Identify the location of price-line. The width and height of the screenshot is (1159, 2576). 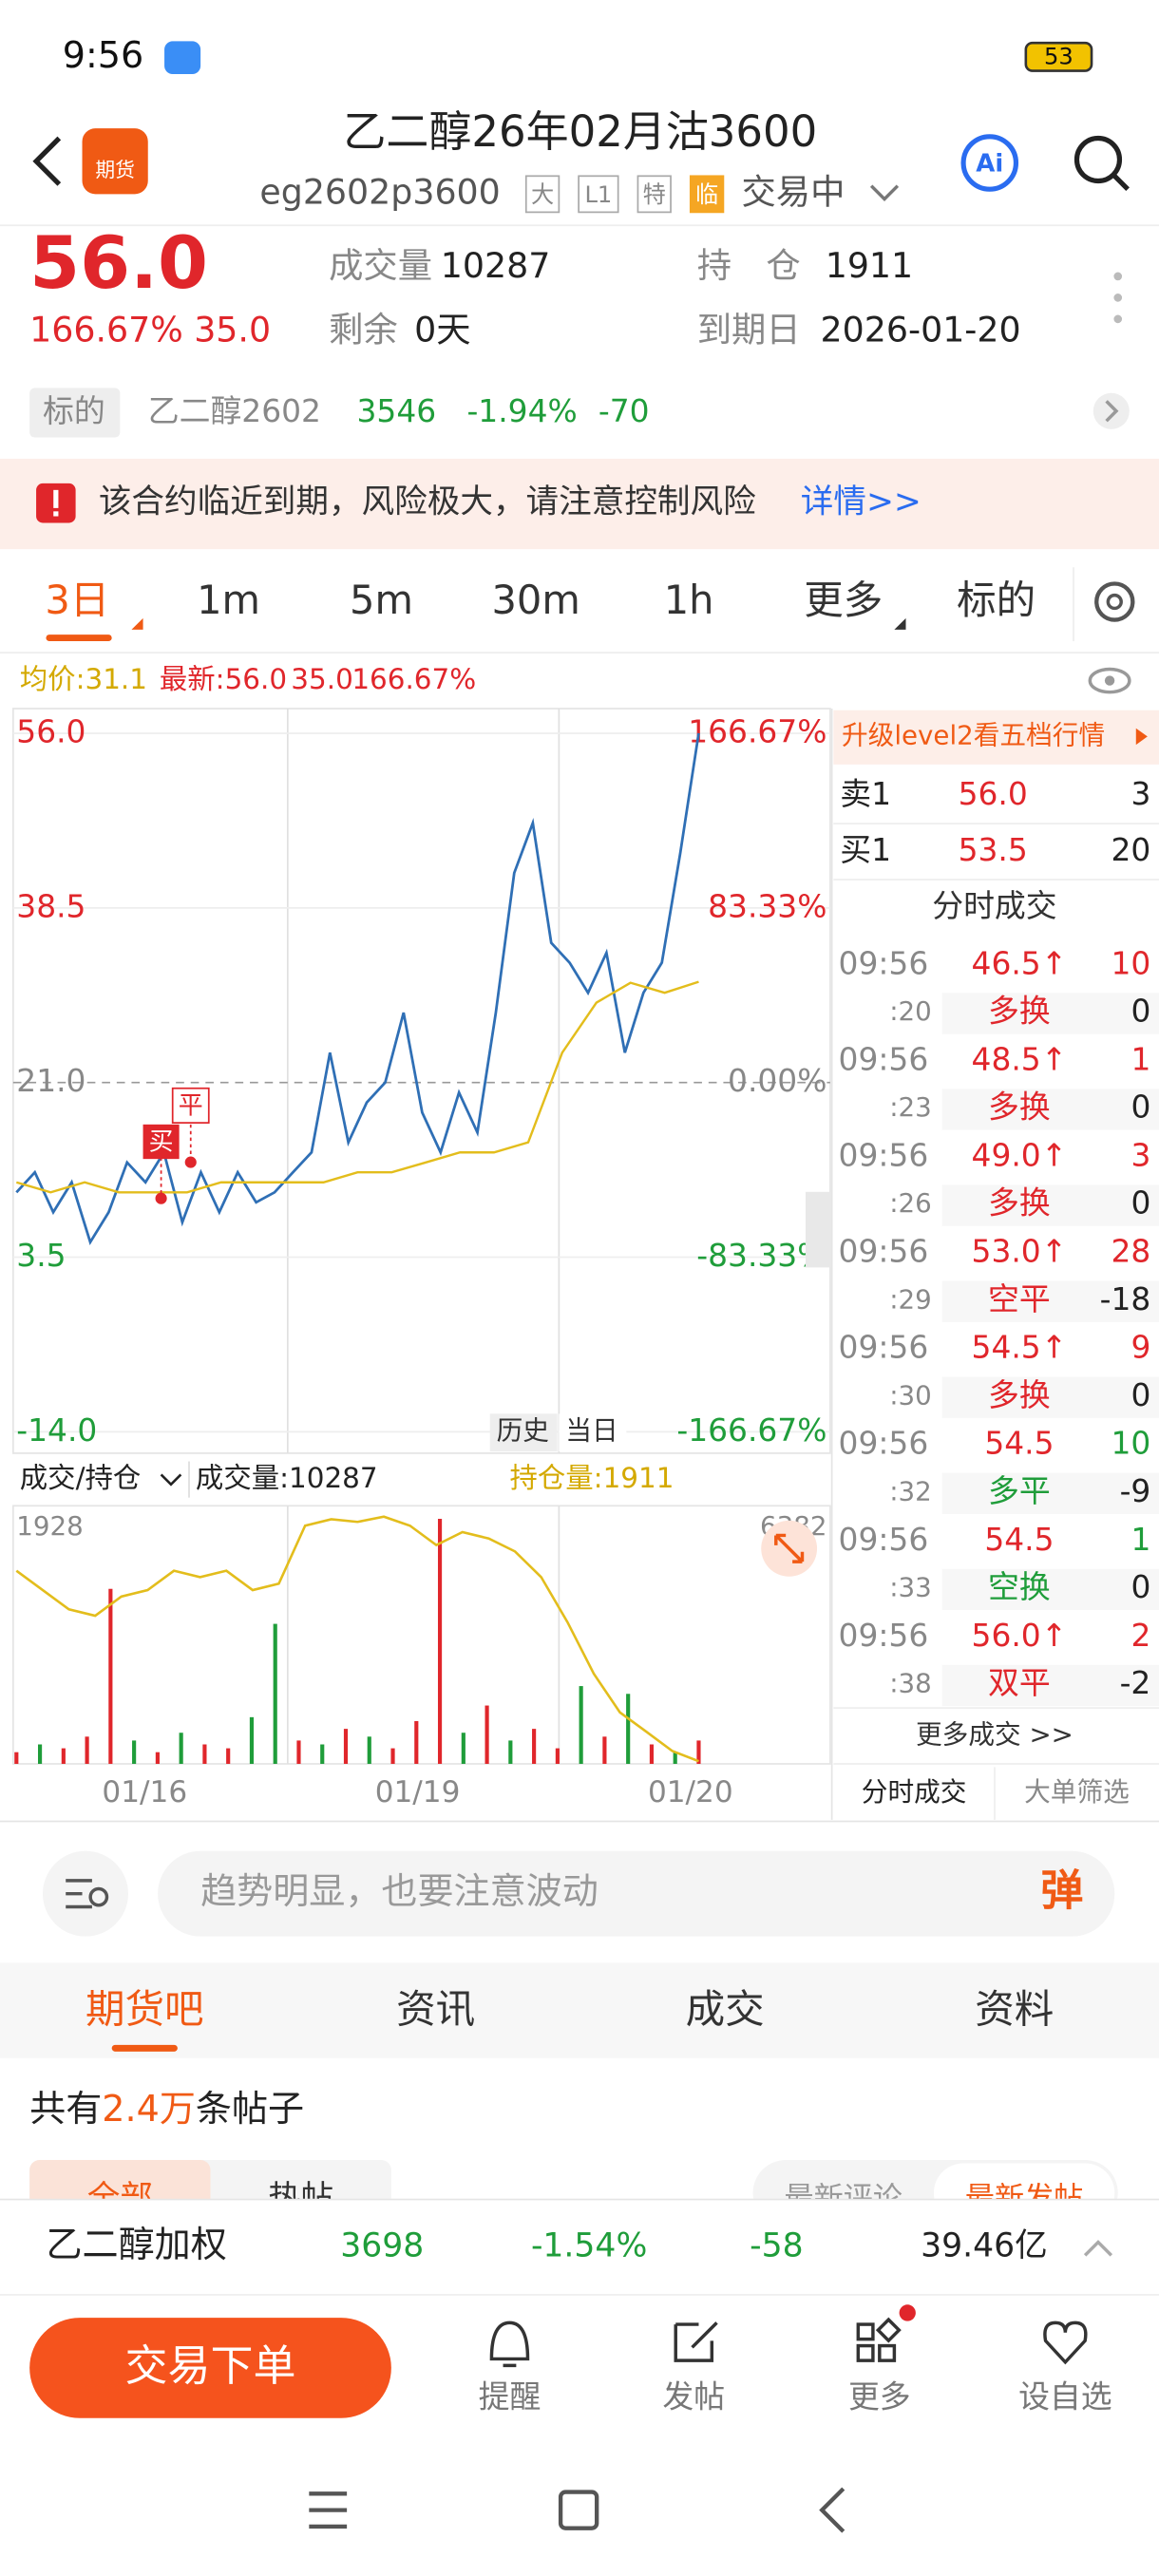
(357, 989).